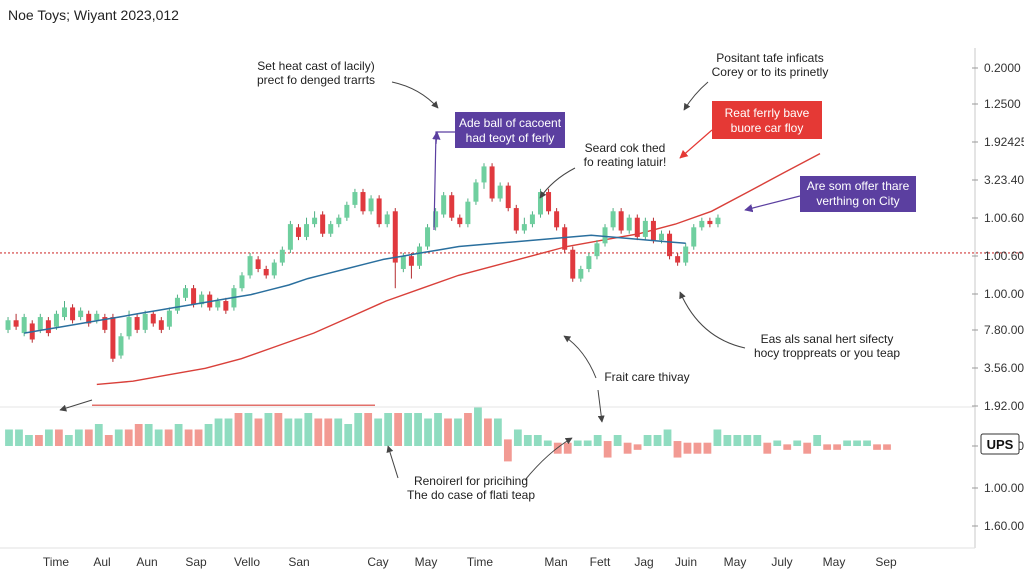 This screenshot has width=1024, height=576. I want to click on svg-text: Positant tafe inficats, so click(769, 58).